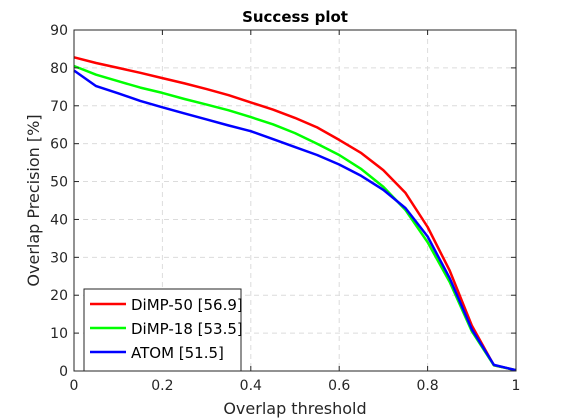 The height and width of the screenshot is (420, 570). I want to click on y-tick-label: 40, so click(59, 220).